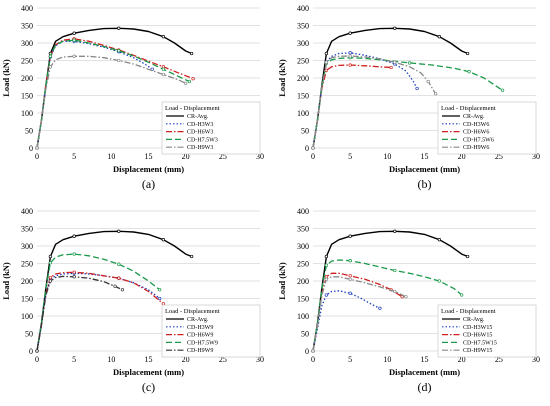 This screenshot has height=406, width=550. What do you see at coordinates (148, 387) in the screenshot?
I see `panel-label: (c)` at bounding box center [148, 387].